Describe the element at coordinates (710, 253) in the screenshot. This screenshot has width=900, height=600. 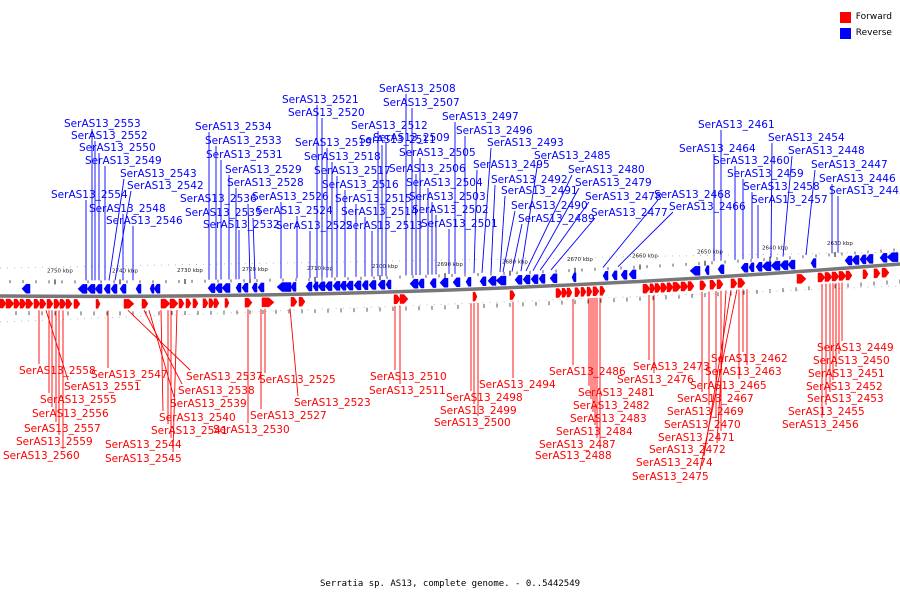
I see `tick-label: 2650 kbp` at that location.